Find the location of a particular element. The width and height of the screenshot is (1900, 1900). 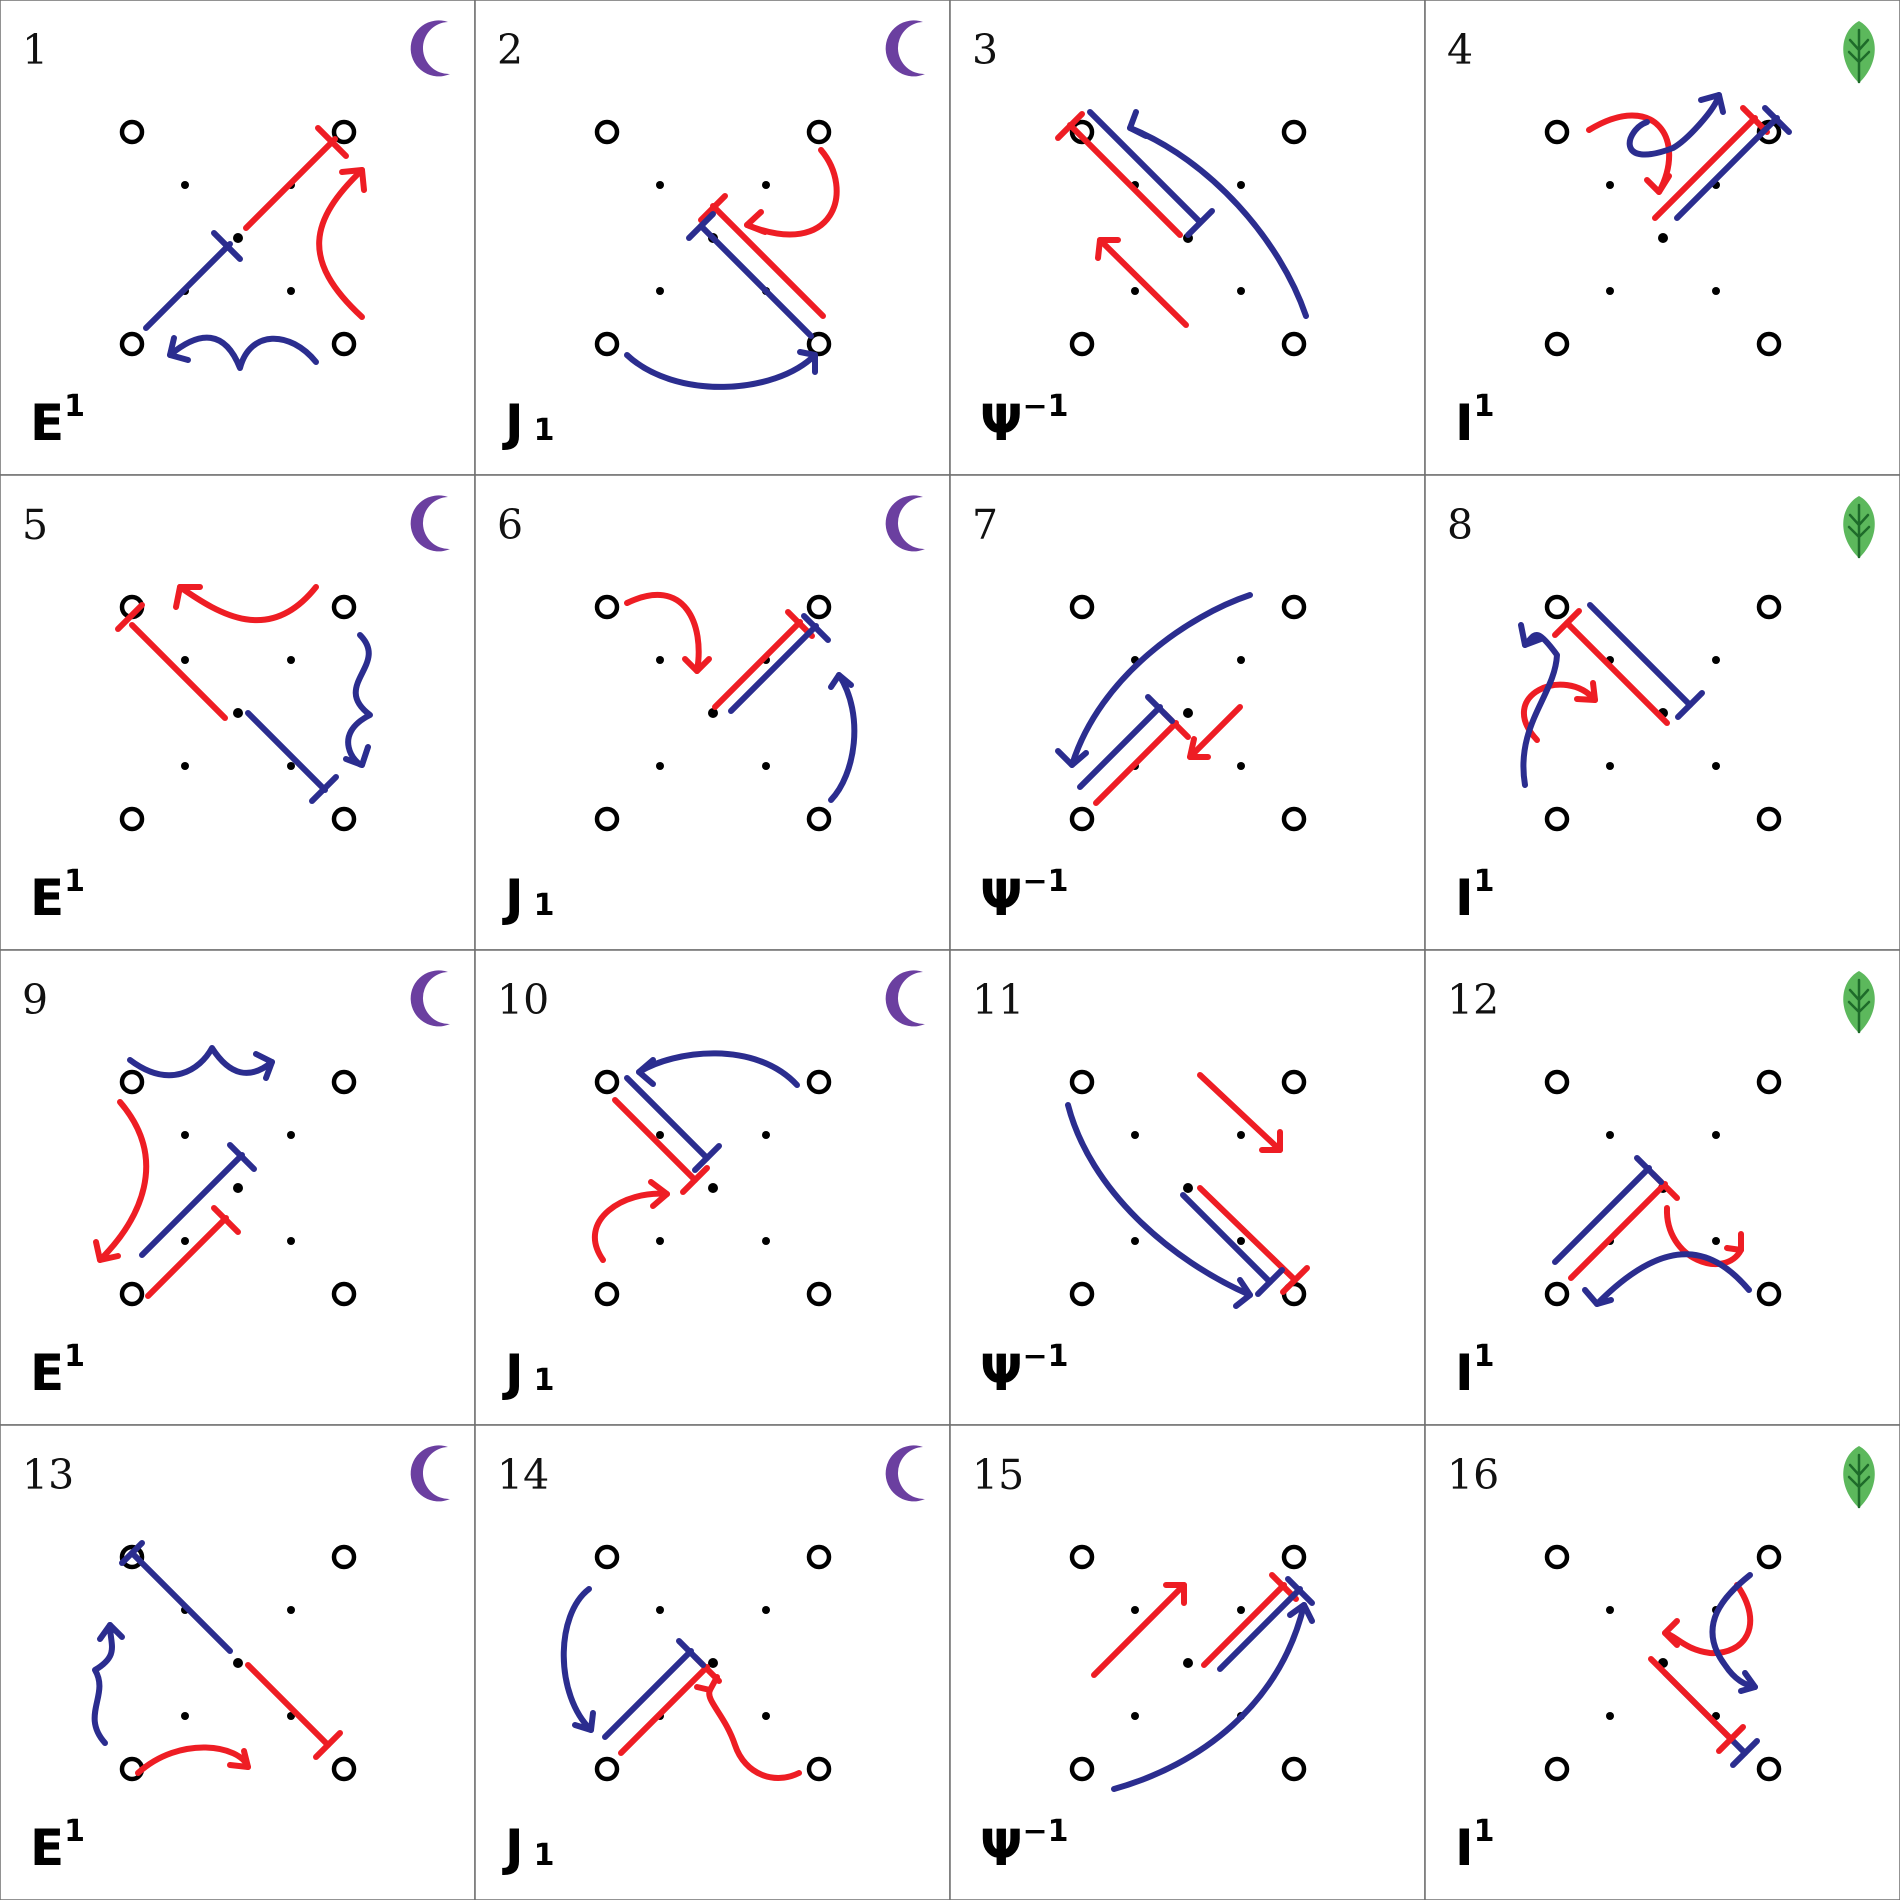

panel-number: 10 is located at coordinates (523, 1000).